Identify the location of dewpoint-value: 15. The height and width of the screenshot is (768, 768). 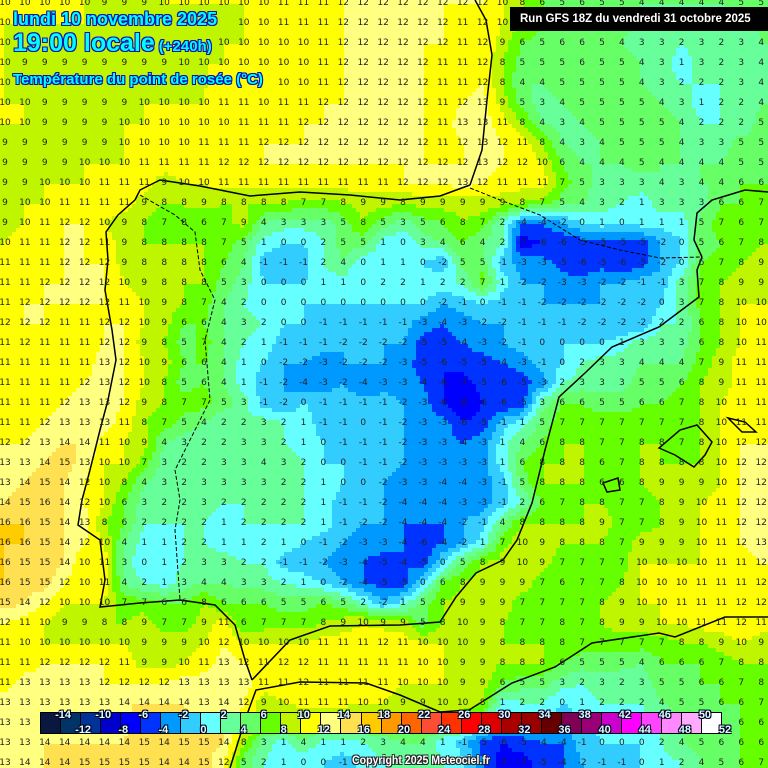
(124, 763).